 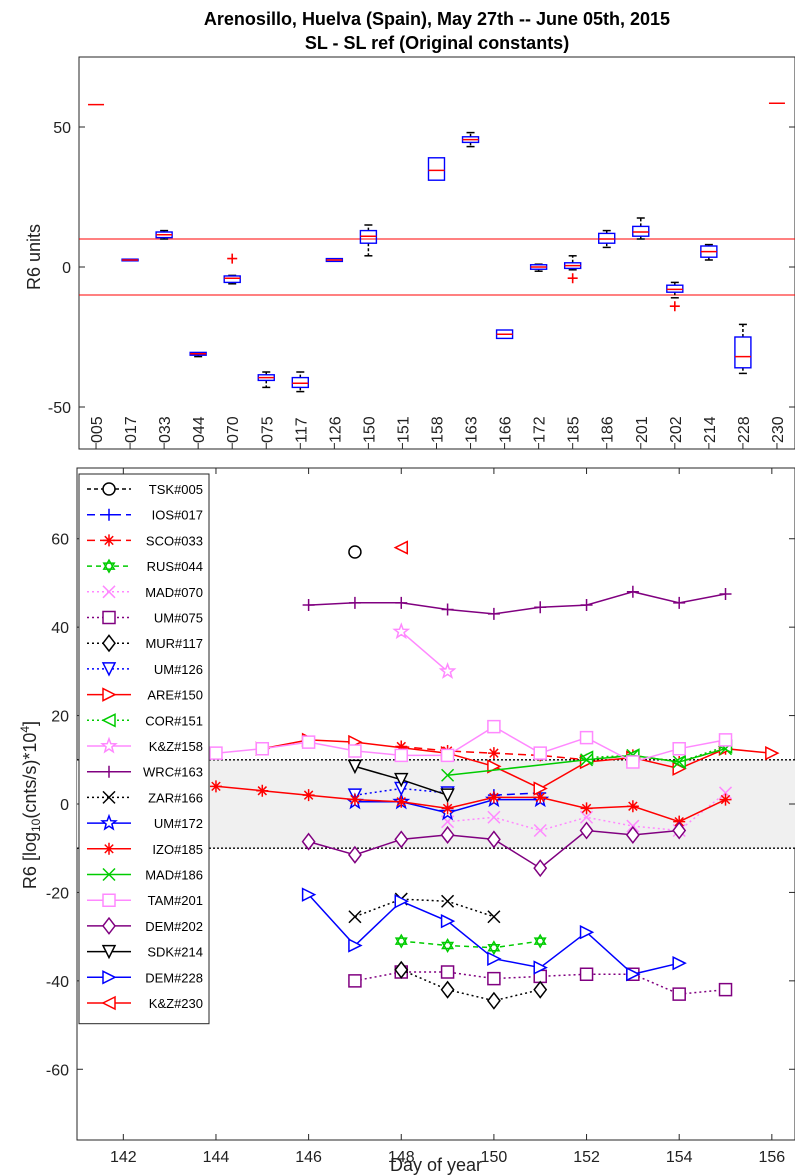 What do you see at coordinates (301, 430) in the screenshot?
I see `boxplot-category-label: 117` at bounding box center [301, 430].